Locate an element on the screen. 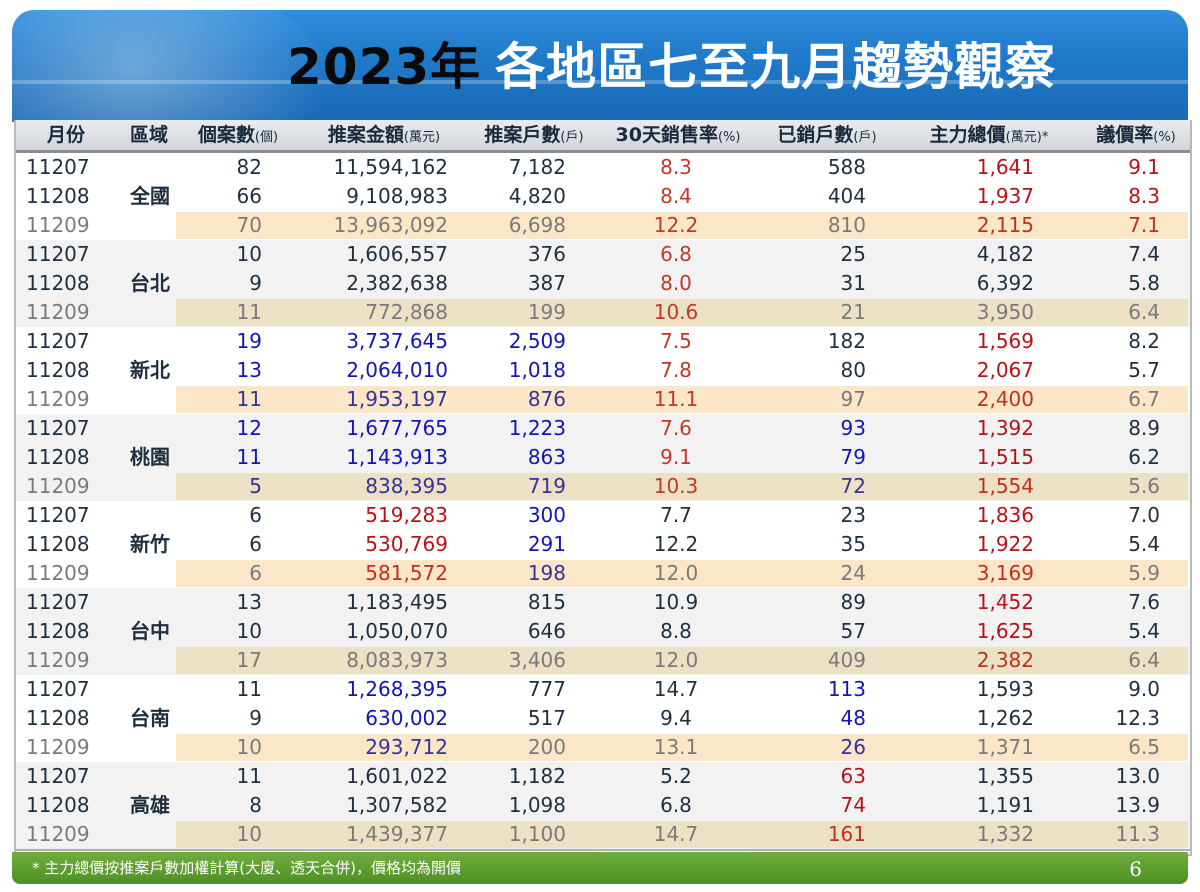 The width and height of the screenshot is (1200, 892). cell-bargain: 6.4 is located at coordinates (1144, 312).